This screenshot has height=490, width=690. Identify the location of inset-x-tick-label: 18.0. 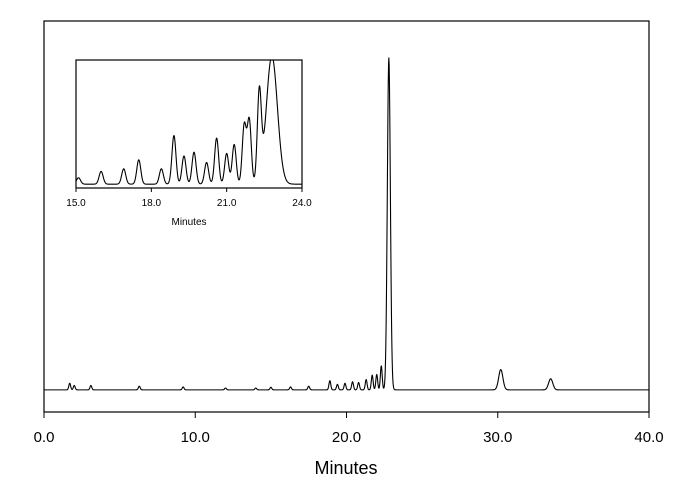
(152, 203).